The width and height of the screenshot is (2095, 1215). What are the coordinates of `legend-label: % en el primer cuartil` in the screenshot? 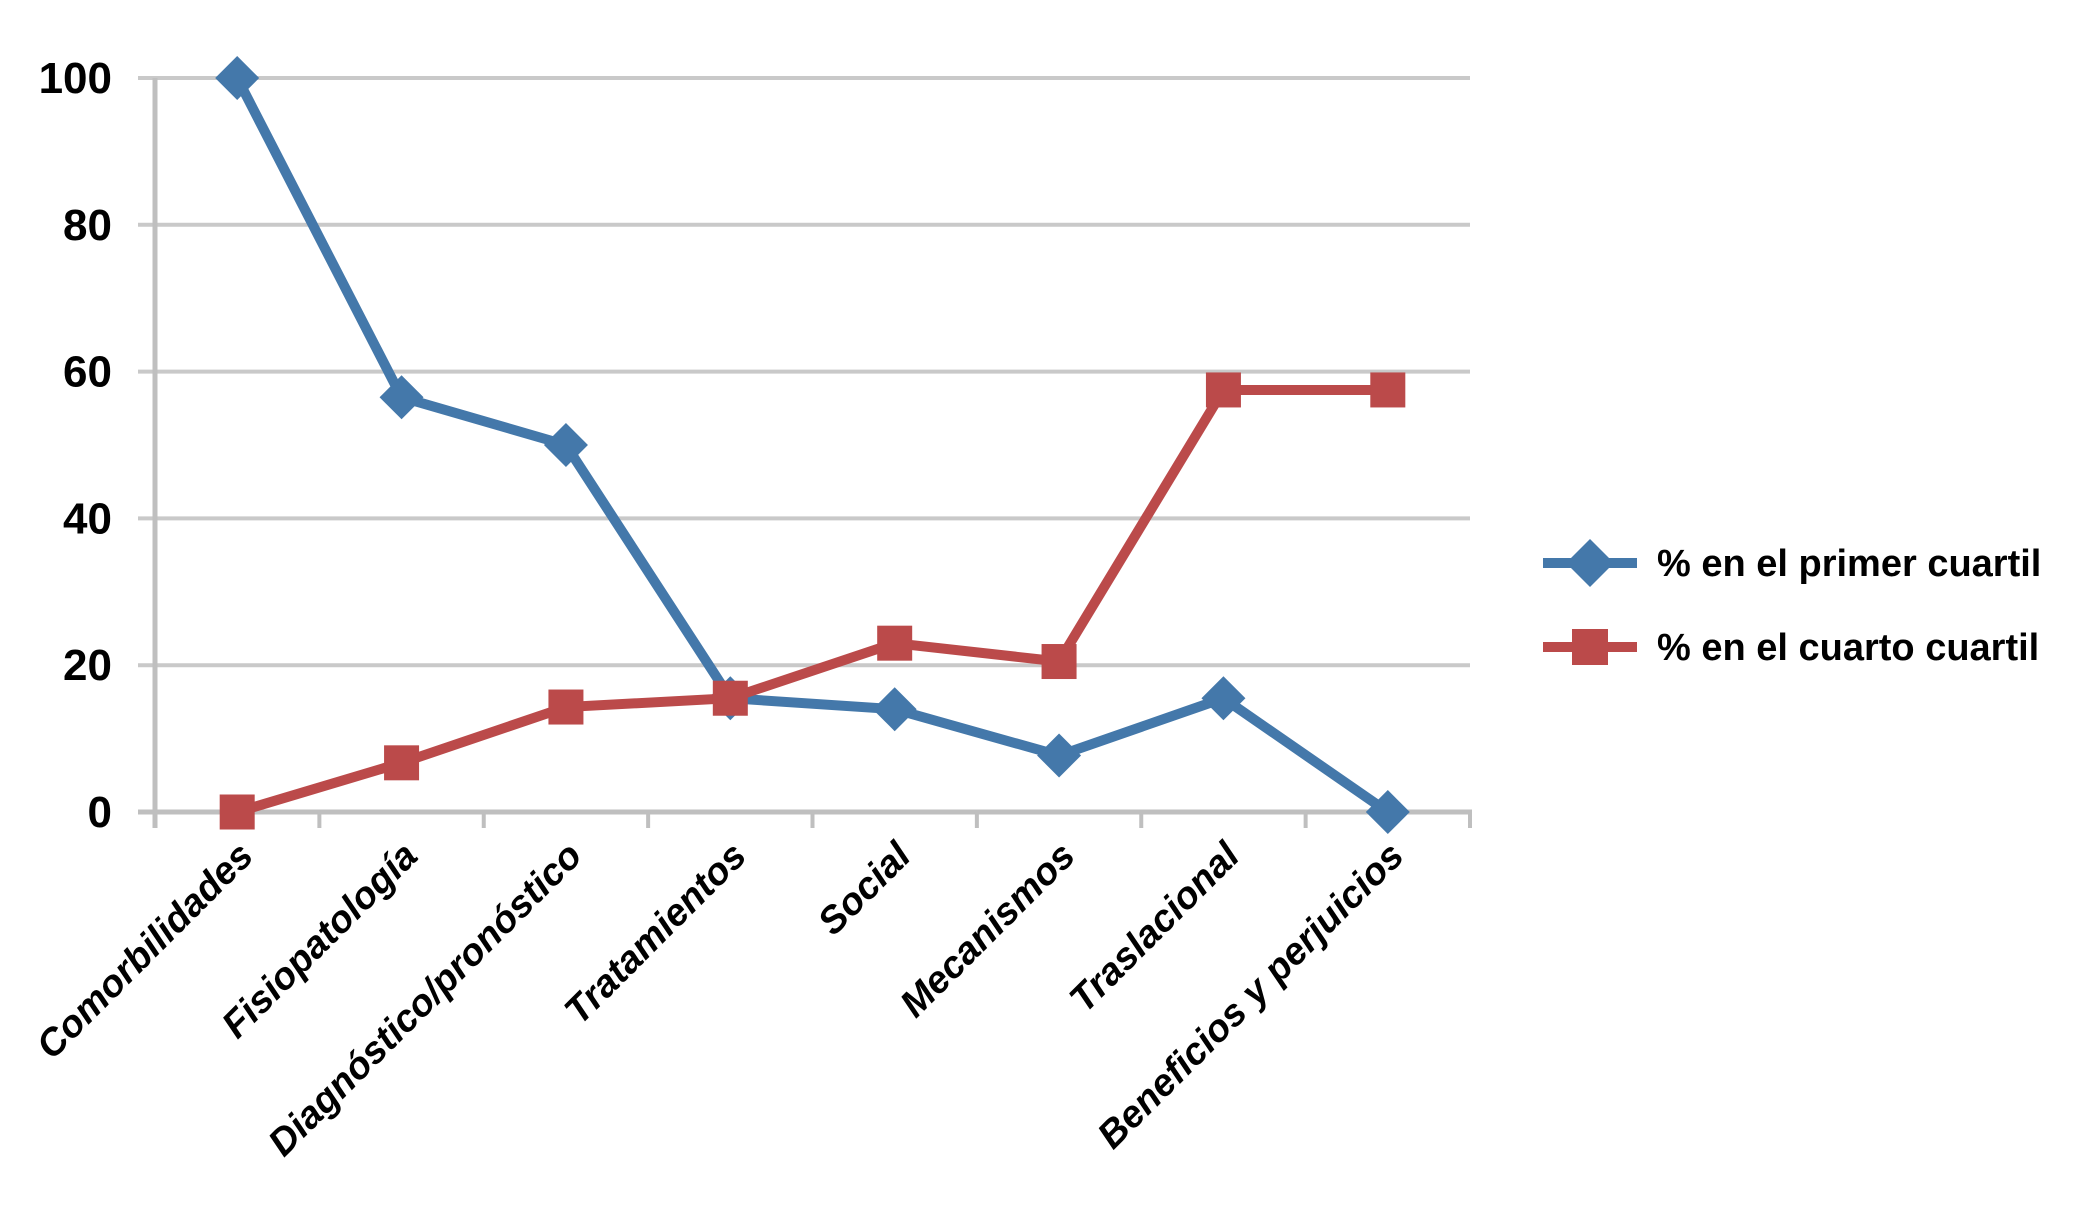 It's located at (1849, 564).